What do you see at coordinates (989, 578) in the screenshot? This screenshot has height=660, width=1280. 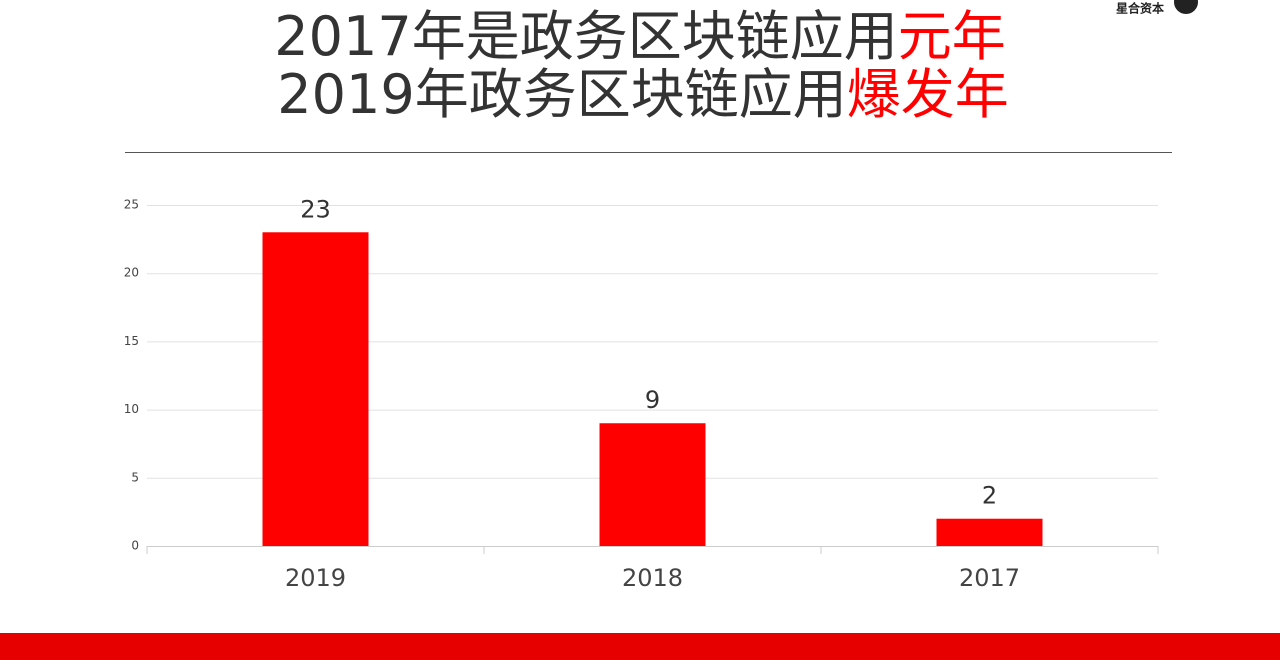 I see `x-tick-label: 2017` at bounding box center [989, 578].